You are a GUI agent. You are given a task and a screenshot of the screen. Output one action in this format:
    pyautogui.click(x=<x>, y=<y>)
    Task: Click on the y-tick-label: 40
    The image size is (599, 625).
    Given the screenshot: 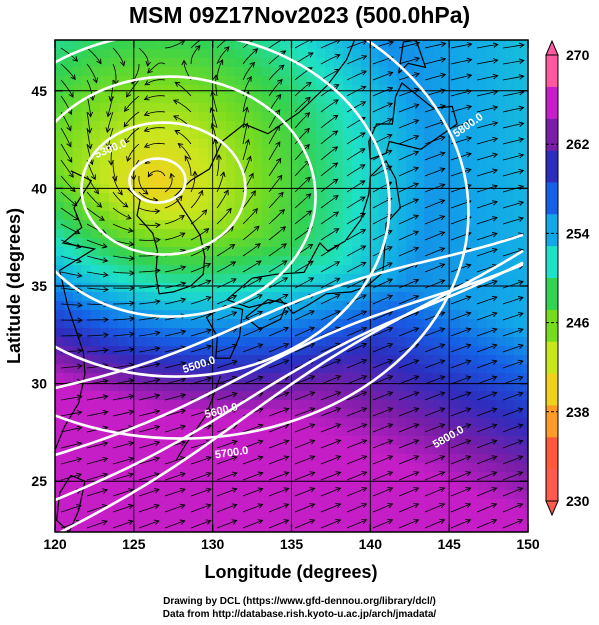 What is the action you would take?
    pyautogui.click(x=39, y=188)
    